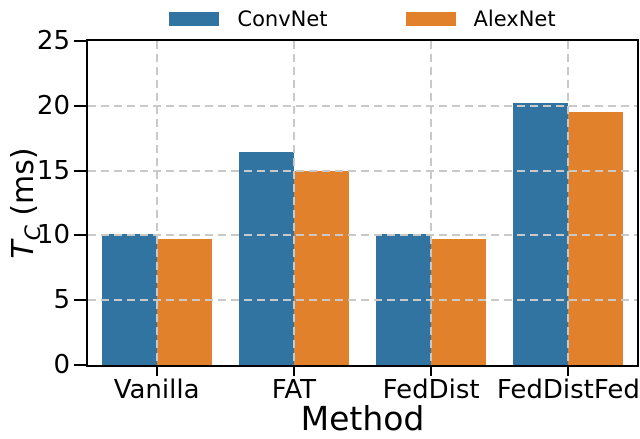  What do you see at coordinates (194, 19) in the screenshot?
I see `convnet-color-swatch` at bounding box center [194, 19].